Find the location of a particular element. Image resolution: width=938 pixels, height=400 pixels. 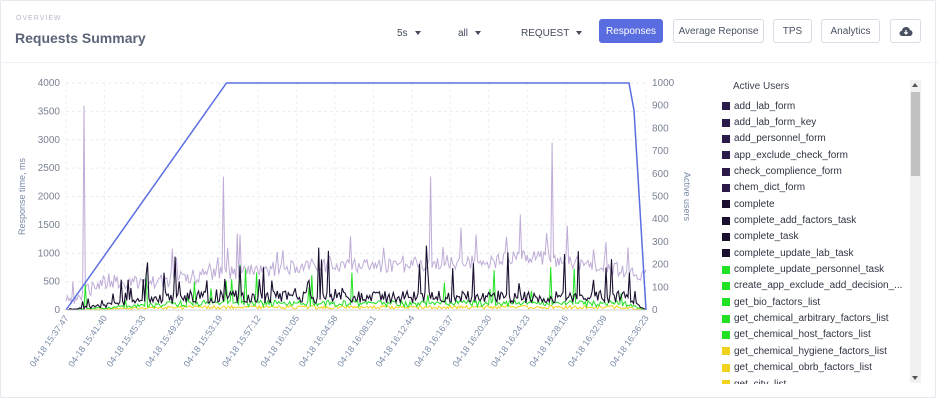

analytics-button: Analytics is located at coordinates (850, 31).